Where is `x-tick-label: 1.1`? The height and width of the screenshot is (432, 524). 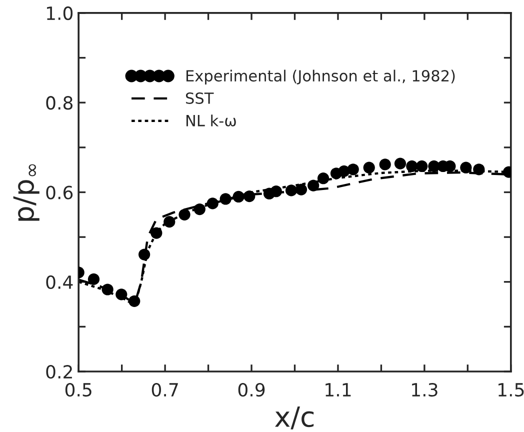
x-tick-label: 1.1 is located at coordinates (338, 389).